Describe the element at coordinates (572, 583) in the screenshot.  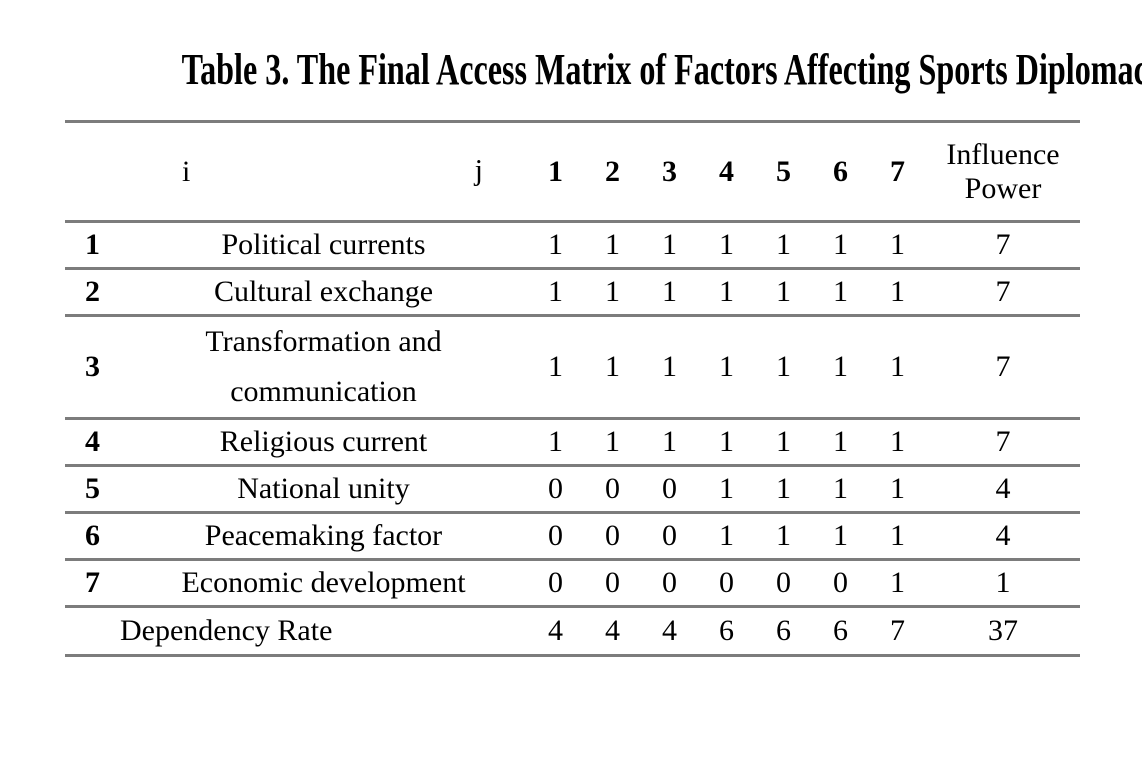
I see `table-row: 7 Economic development 0 0 0 0 0 0 1 1` at that location.